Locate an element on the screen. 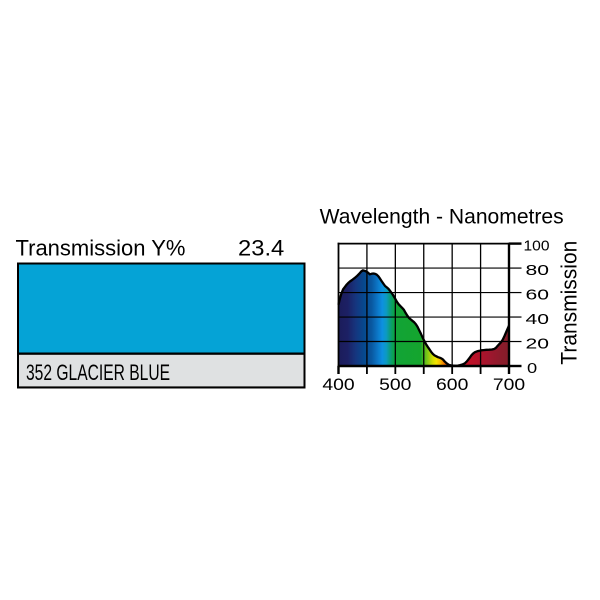  svg-text: Wavelength - Nanometres is located at coordinates (442, 217).